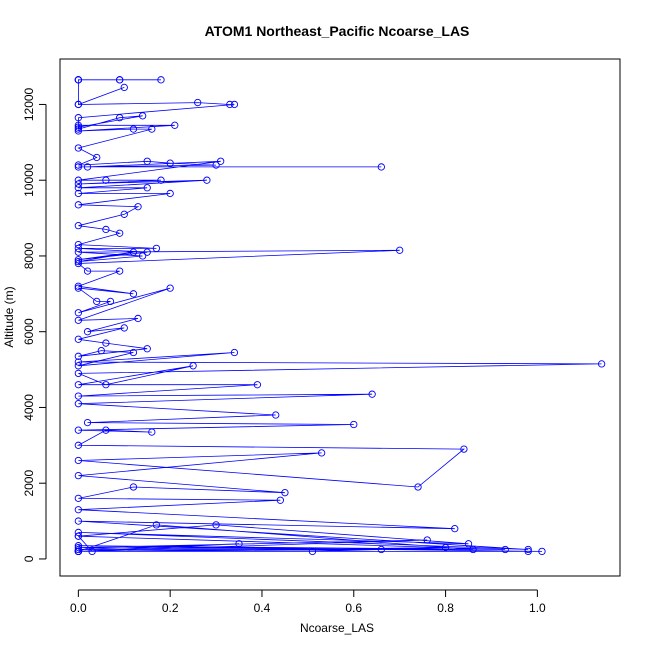 The height and width of the screenshot is (650, 650). Describe the element at coordinates (29, 104) in the screenshot. I see `y-tick-label: 12000` at that location.